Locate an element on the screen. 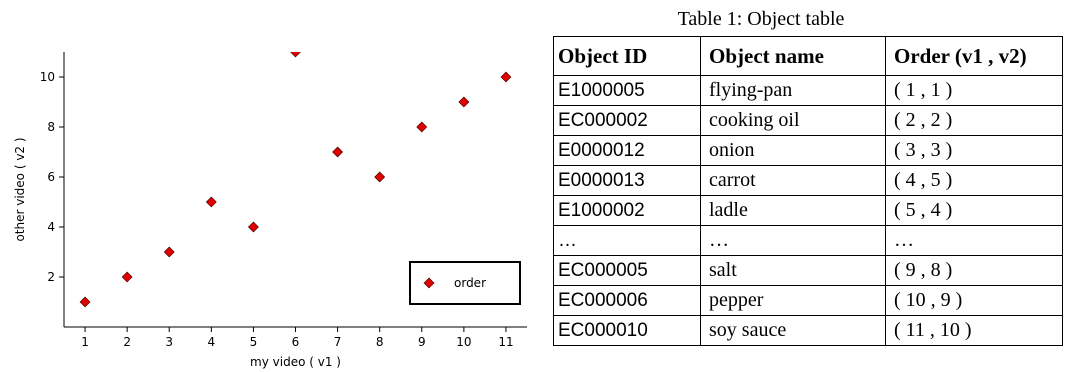 This screenshot has width=1087, height=372. cell-object-id: E1000002 is located at coordinates (627, 210).